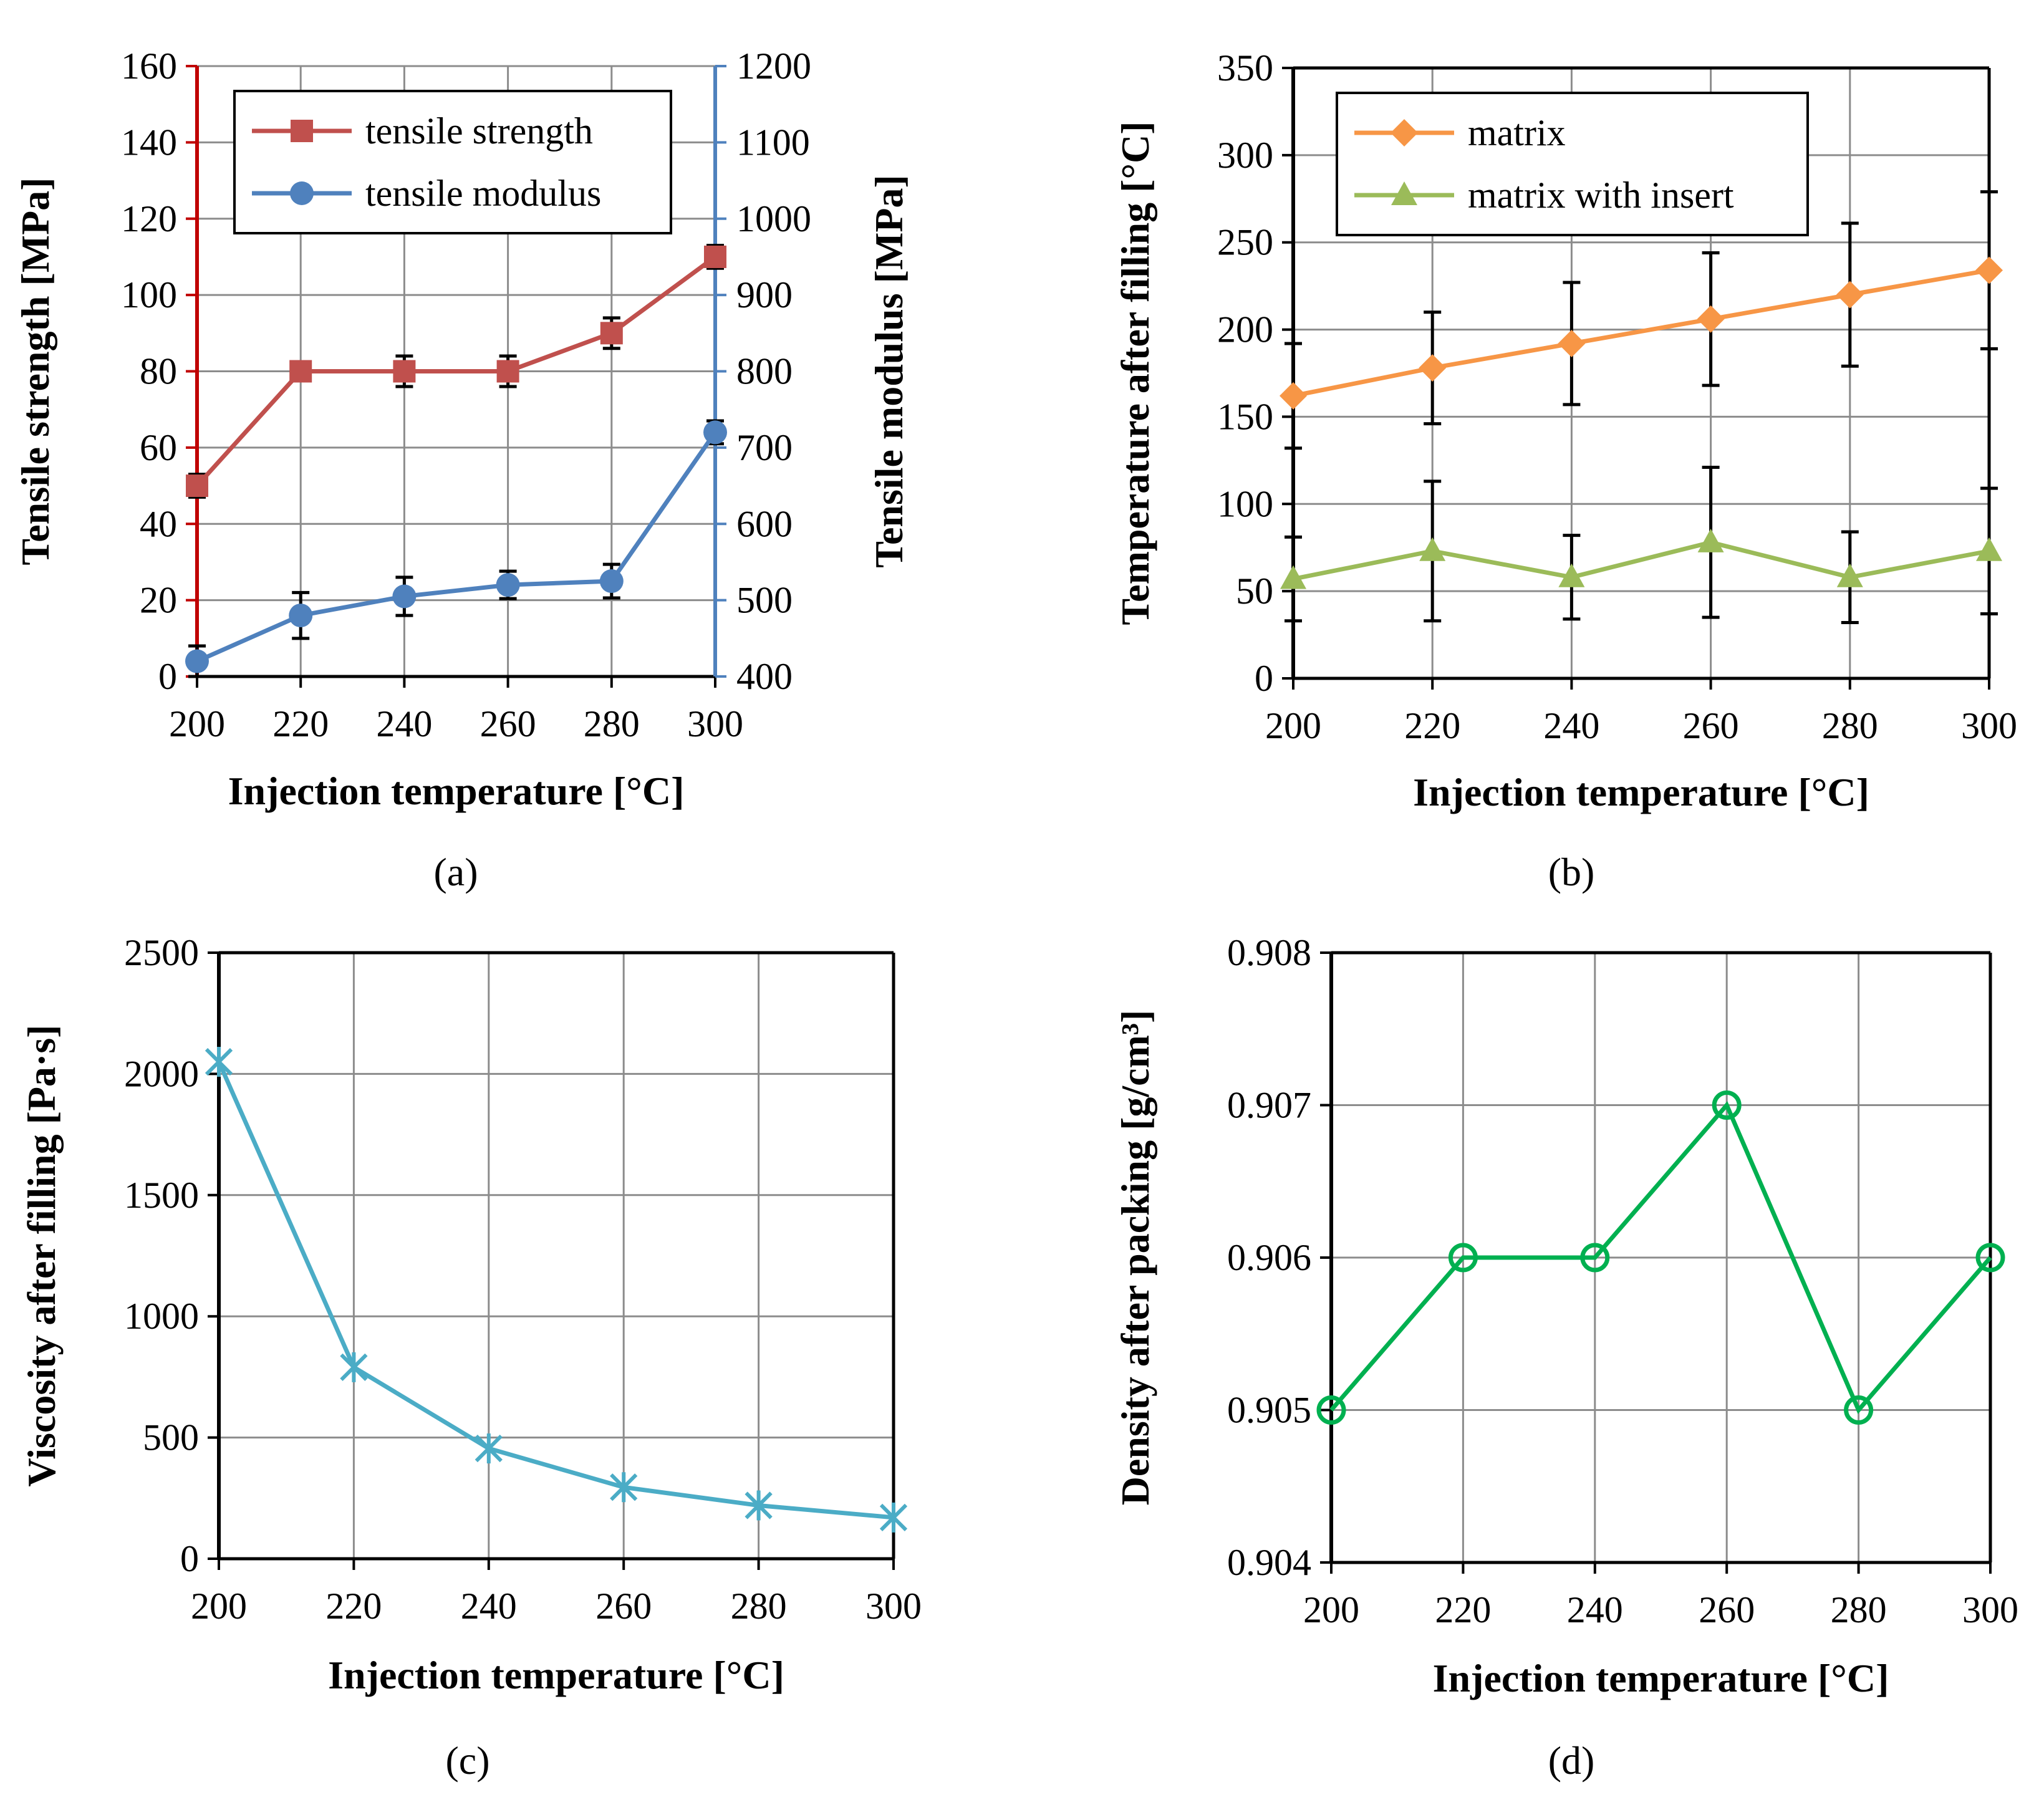 This screenshot has width=2044, height=1810. I want to click on y2-tick-label: 600, so click(764, 524).